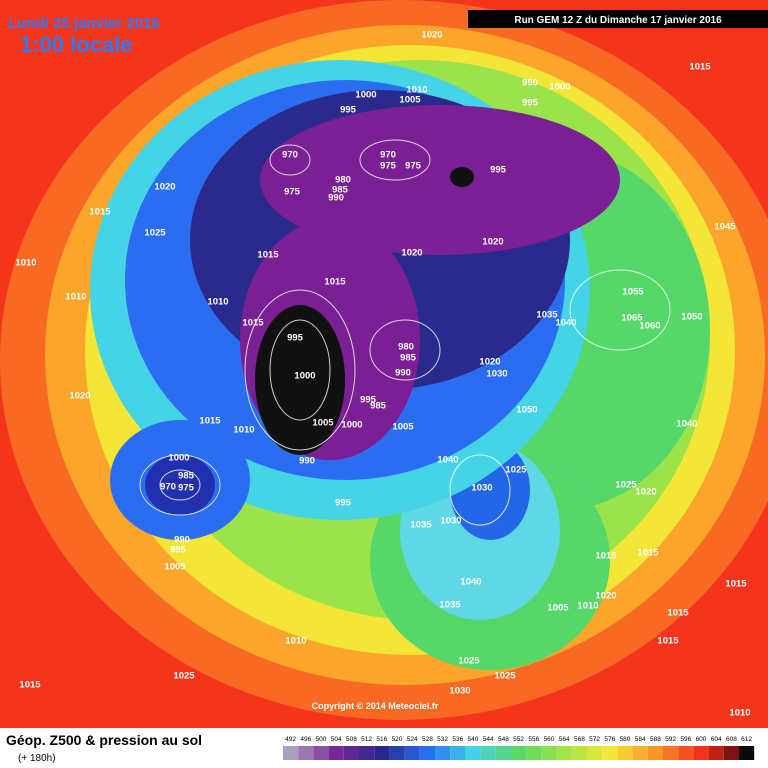 The image size is (768, 768). Describe the element at coordinates (691, 317) in the screenshot. I see `pressure-label: 1050` at that location.